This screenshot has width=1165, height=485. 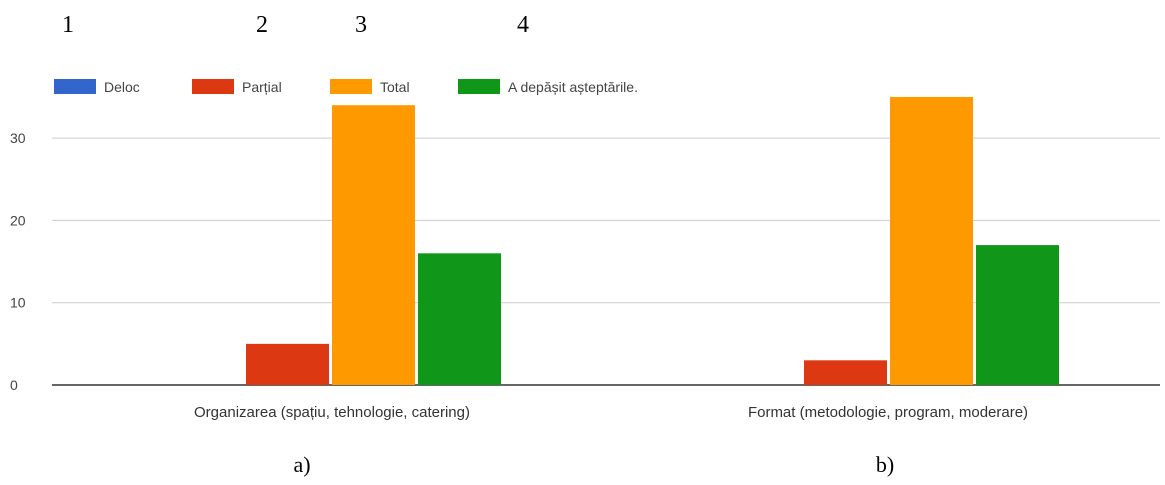 I want to click on y-axis-ticks: 0 10 20 30, so click(x=18, y=261).